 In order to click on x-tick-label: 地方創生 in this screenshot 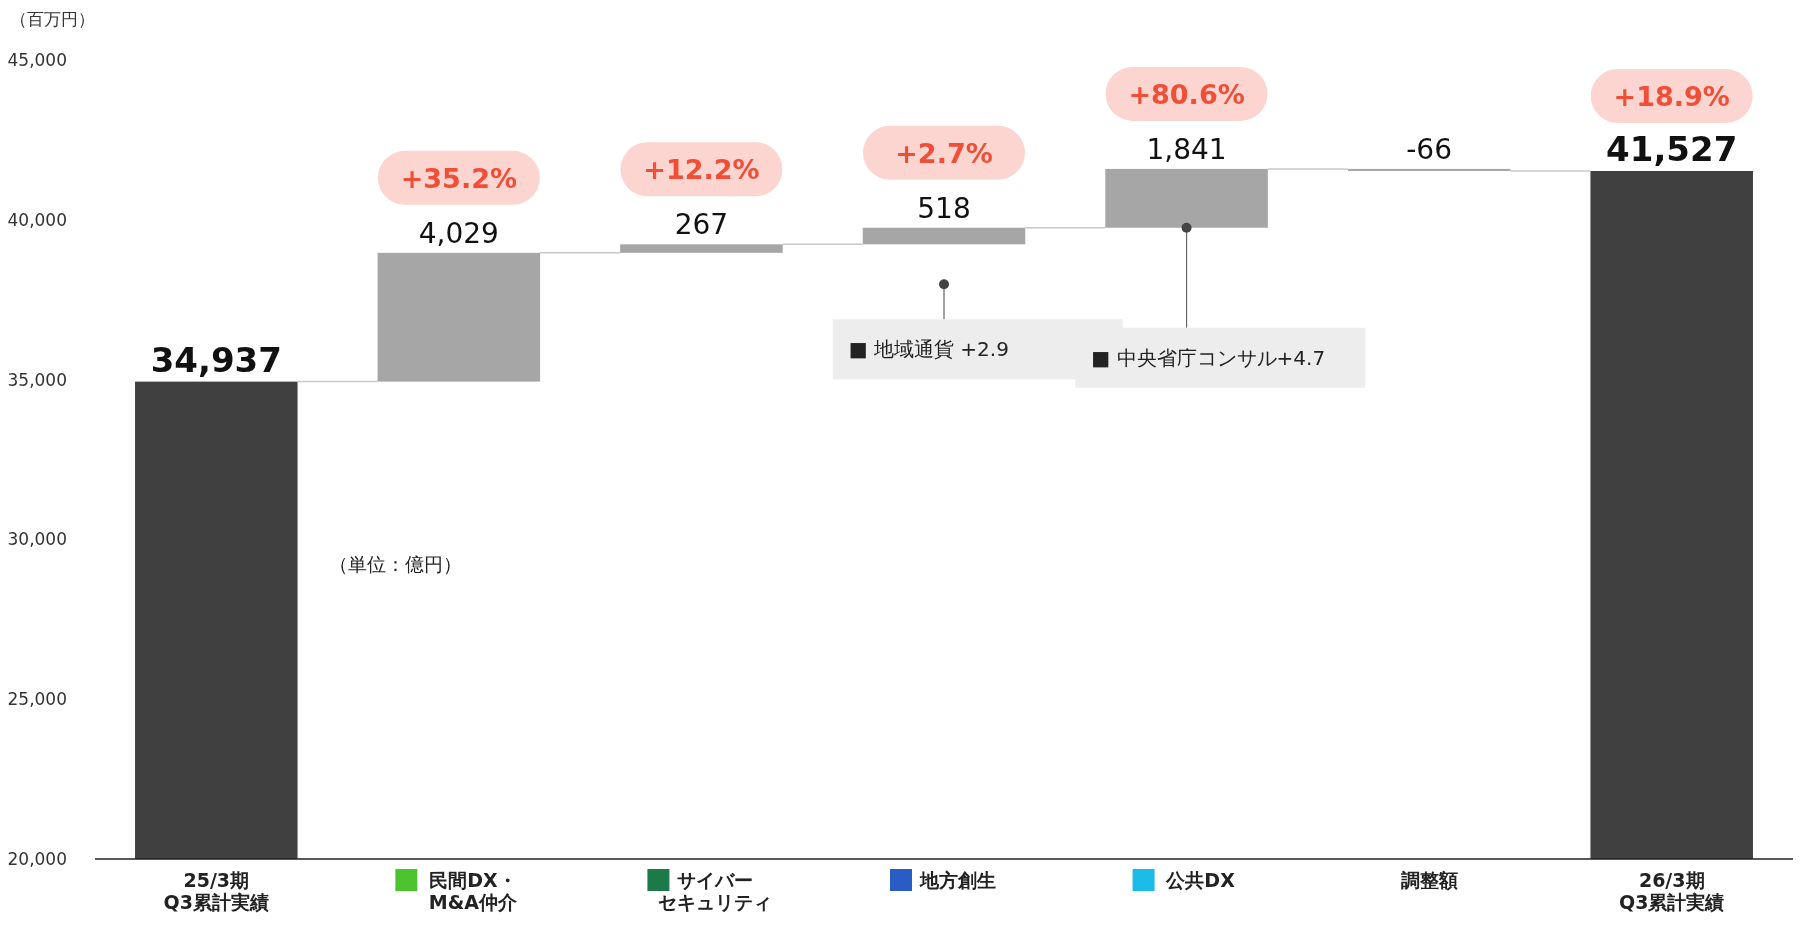, I will do `click(957, 880)`.